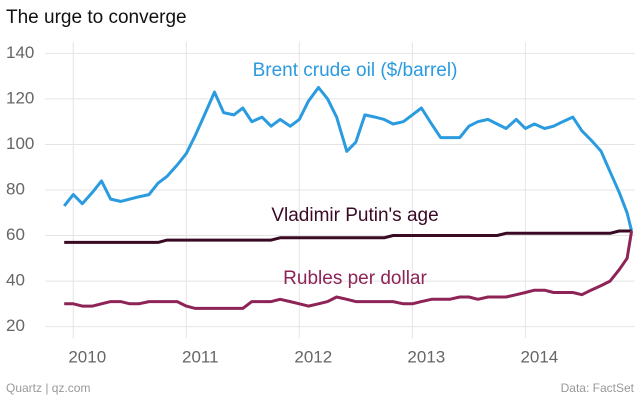 This screenshot has width=640, height=400. Describe the element at coordinates (15, 325) in the screenshot. I see `y-tick-label: 20` at that location.